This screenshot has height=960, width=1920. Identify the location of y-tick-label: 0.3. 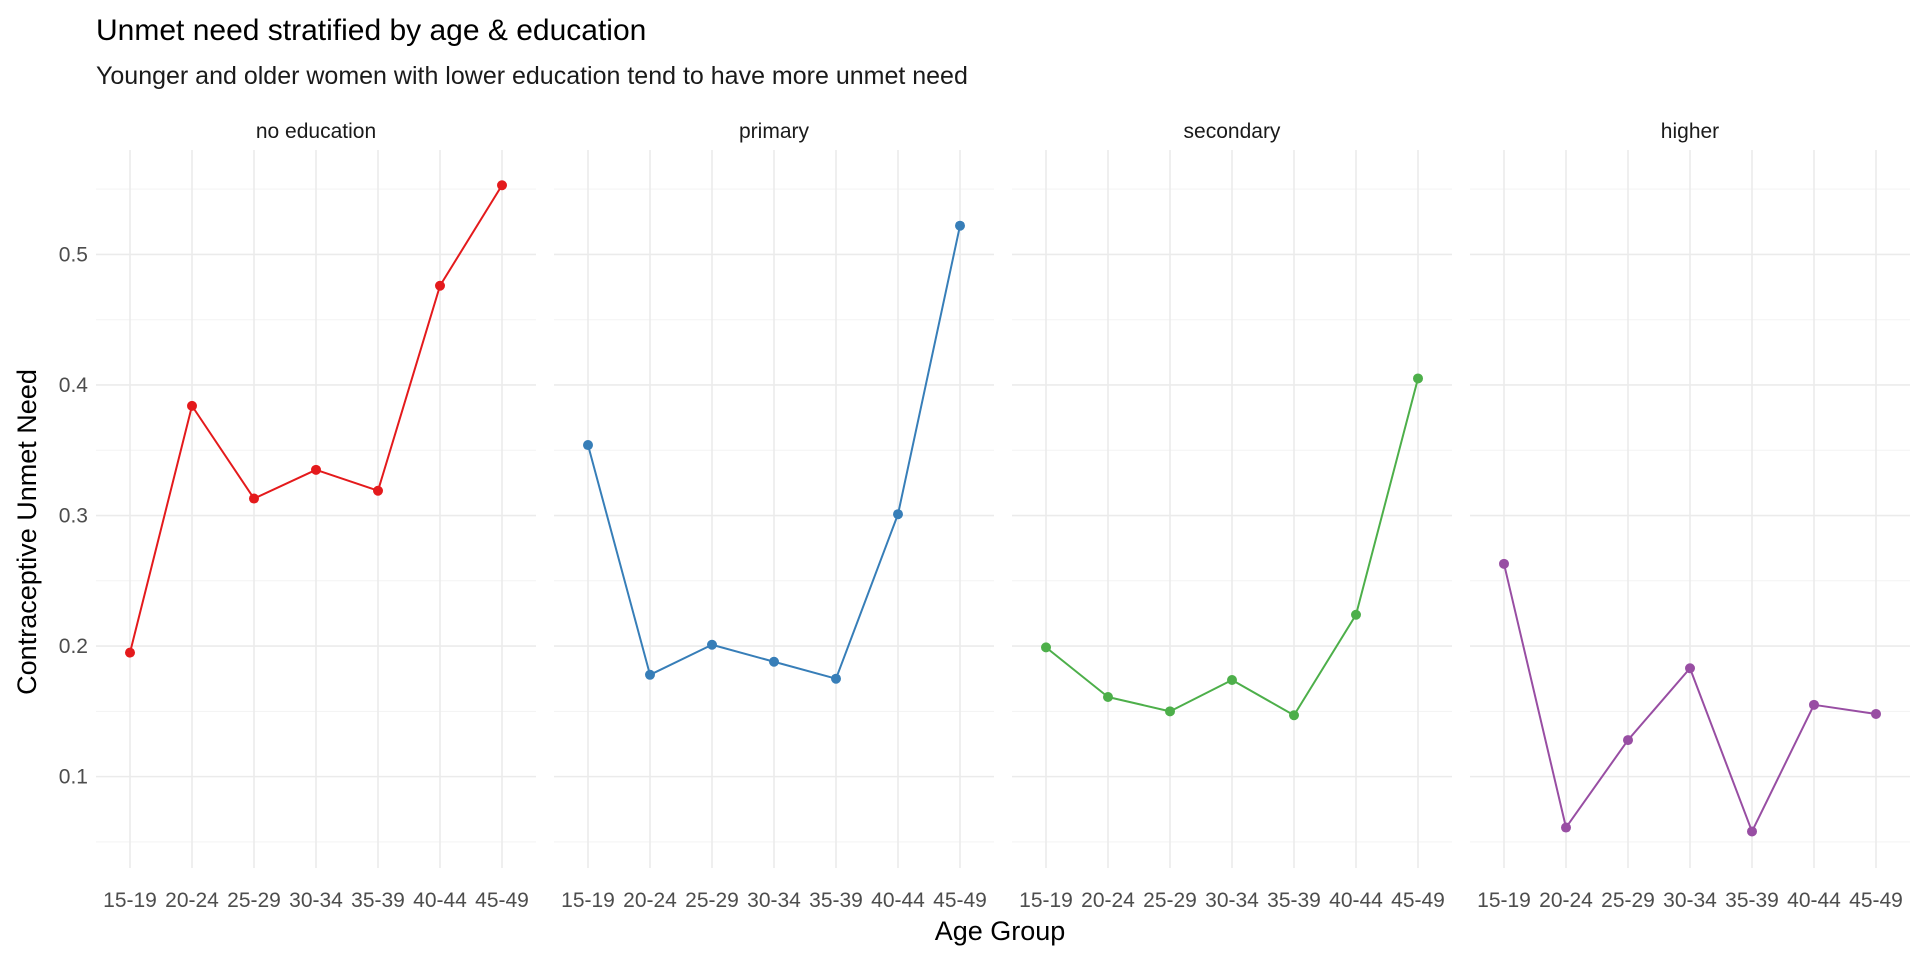
(73, 516).